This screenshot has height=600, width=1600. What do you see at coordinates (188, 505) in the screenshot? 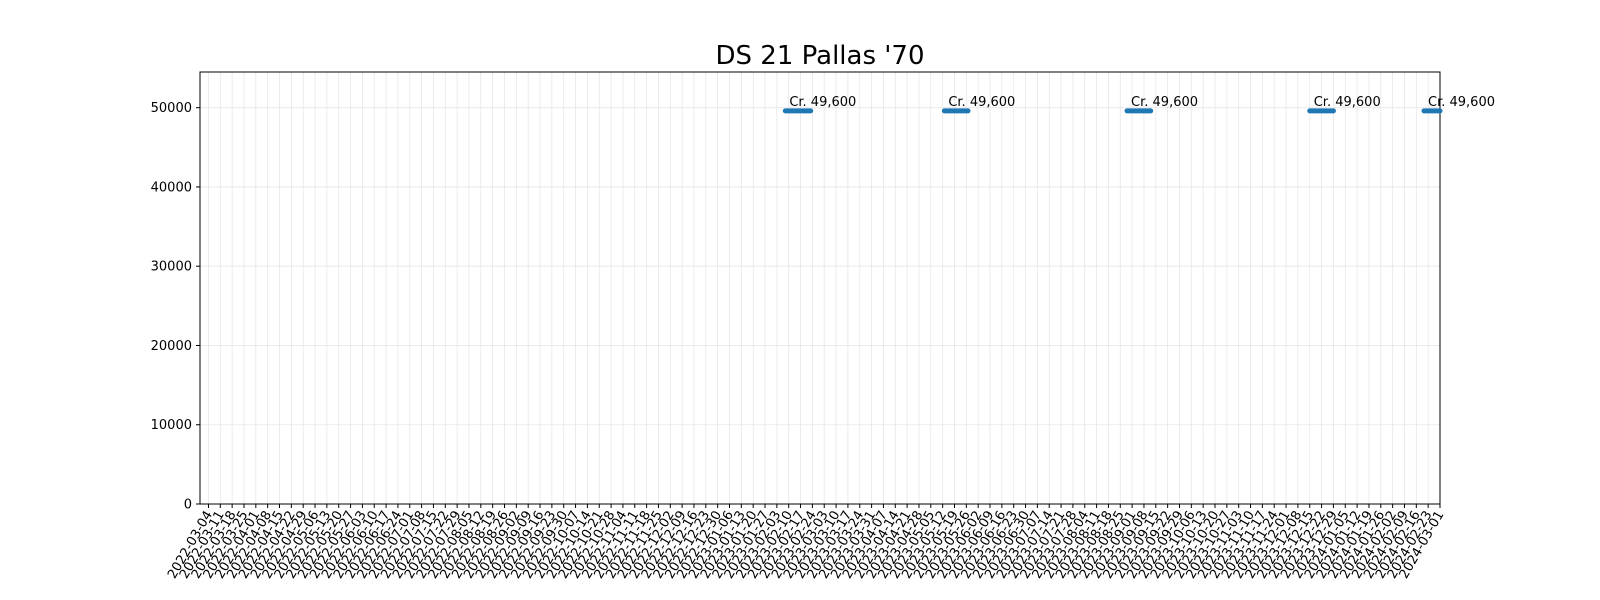
I see `y-tick-label: 0` at bounding box center [188, 505].